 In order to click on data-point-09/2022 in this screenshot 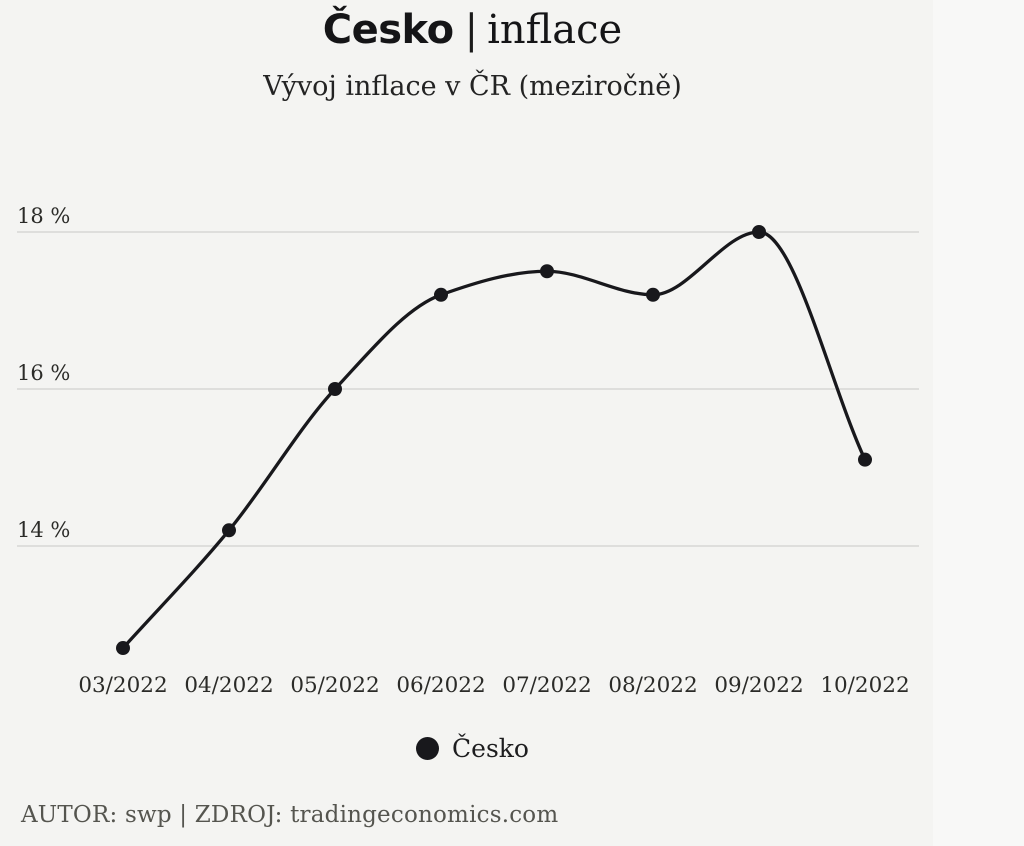, I will do `click(759, 232)`.